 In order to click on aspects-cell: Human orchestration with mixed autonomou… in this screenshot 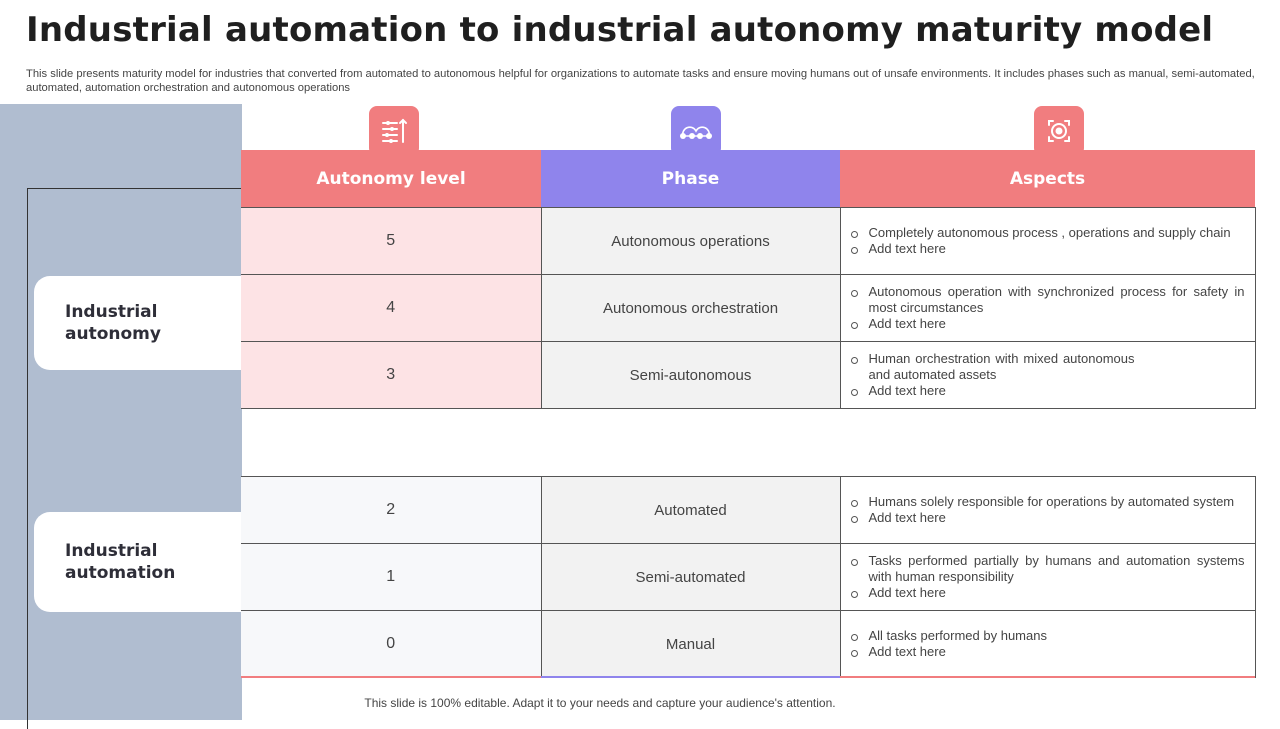, I will do `click(1047, 375)`.